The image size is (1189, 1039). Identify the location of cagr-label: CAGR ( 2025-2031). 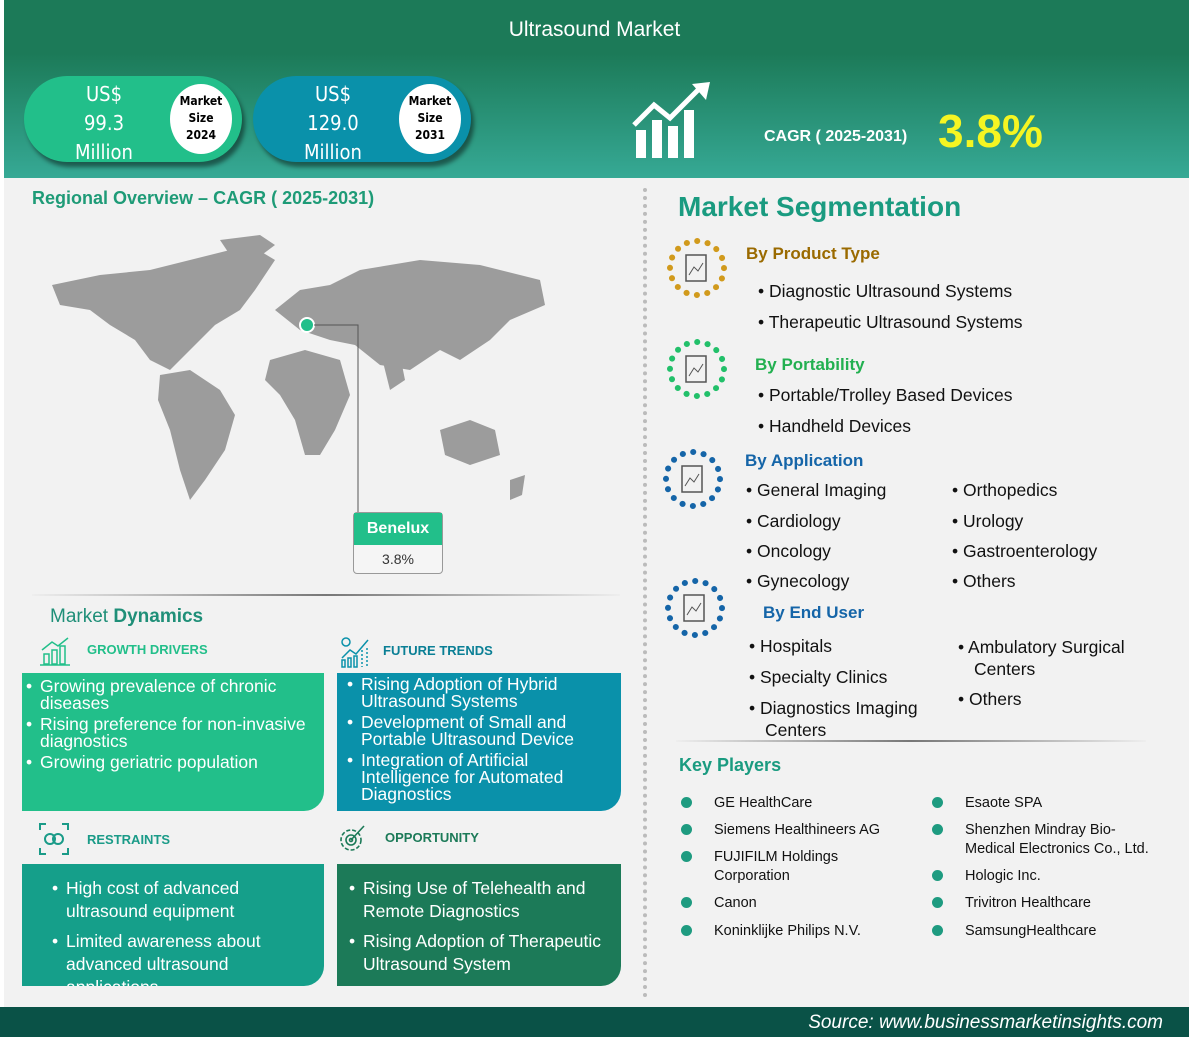
(836, 136).